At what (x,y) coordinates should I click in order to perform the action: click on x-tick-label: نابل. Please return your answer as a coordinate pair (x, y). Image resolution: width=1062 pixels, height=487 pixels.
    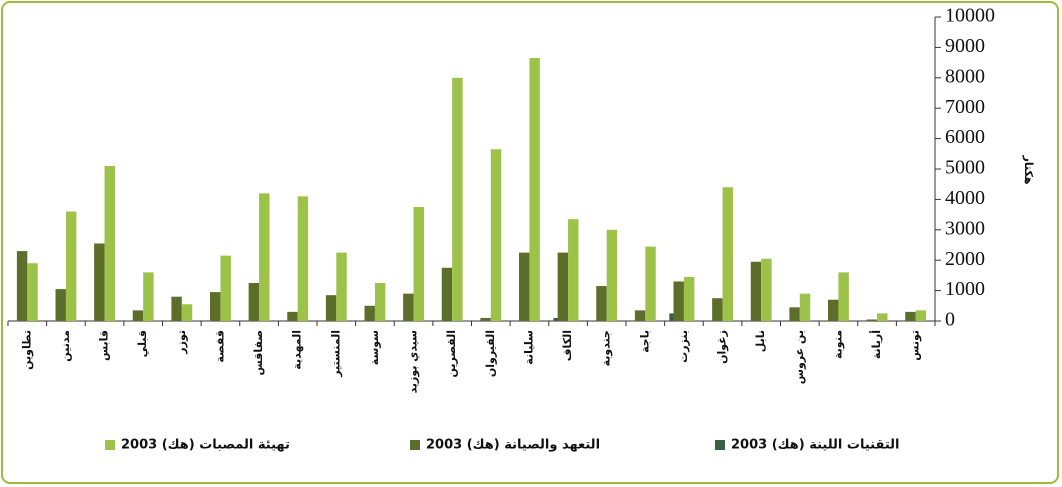
    Looking at the image, I should click on (760, 341).